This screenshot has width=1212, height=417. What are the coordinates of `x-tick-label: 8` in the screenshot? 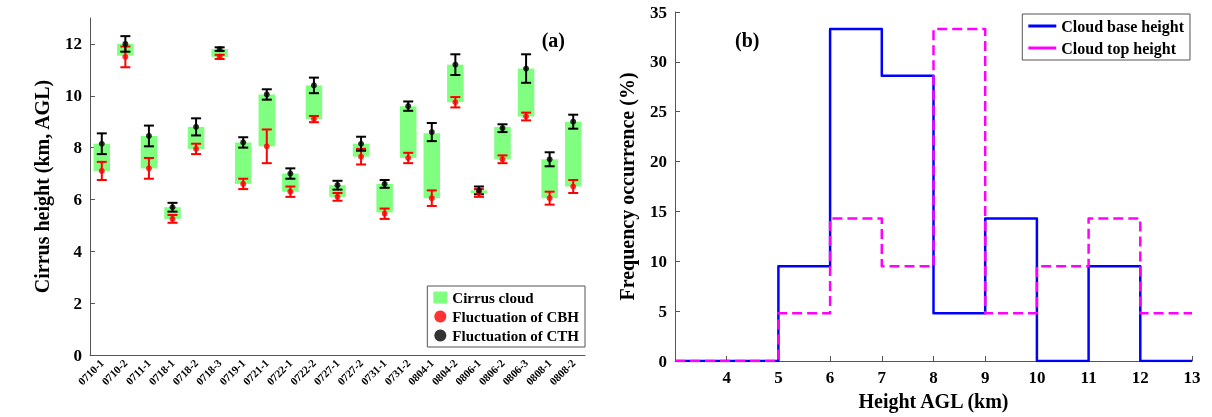 It's located at (933, 377).